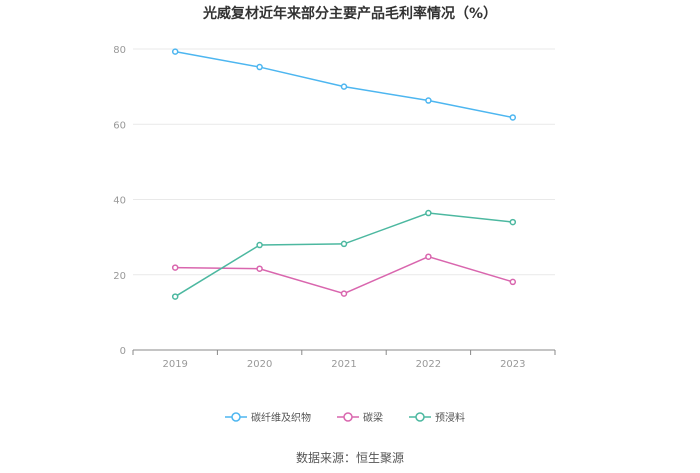  What do you see at coordinates (349, 13) in the screenshot?
I see `chart-title: 光威复材近年来部分主要产品毛利率情况（%）` at bounding box center [349, 13].